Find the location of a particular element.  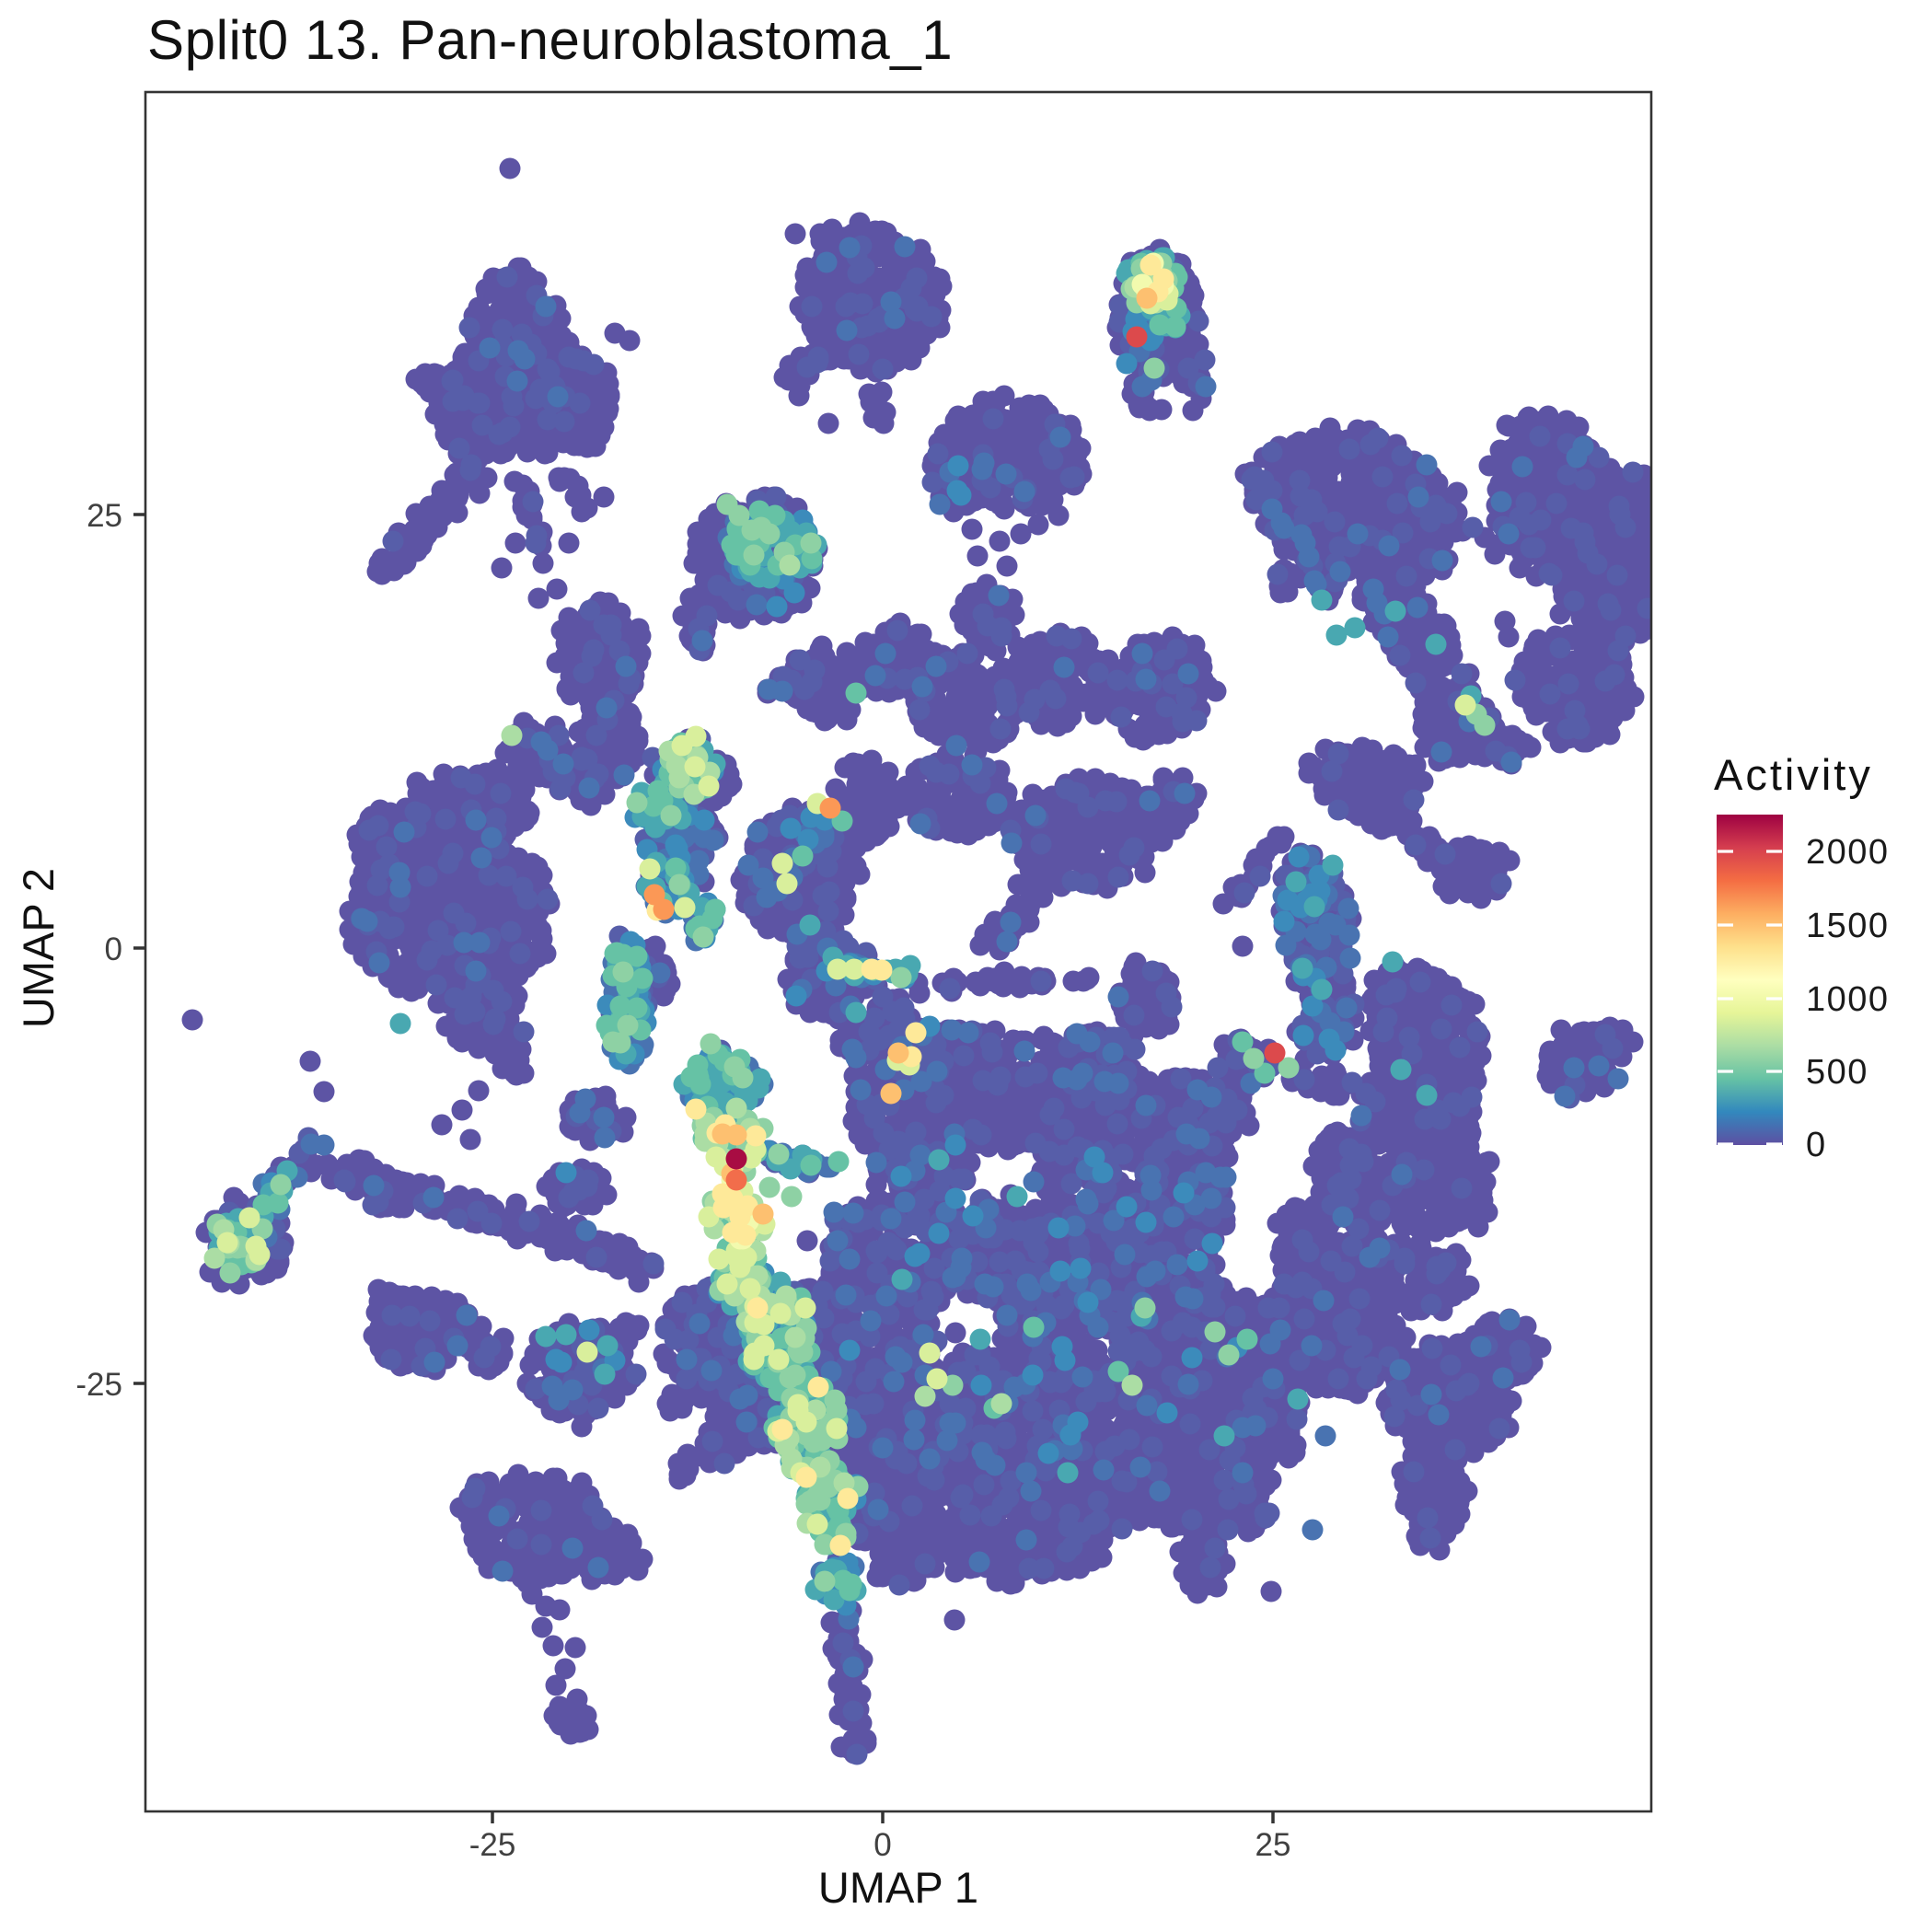

svg-text: 1000 is located at coordinates (1848, 999).